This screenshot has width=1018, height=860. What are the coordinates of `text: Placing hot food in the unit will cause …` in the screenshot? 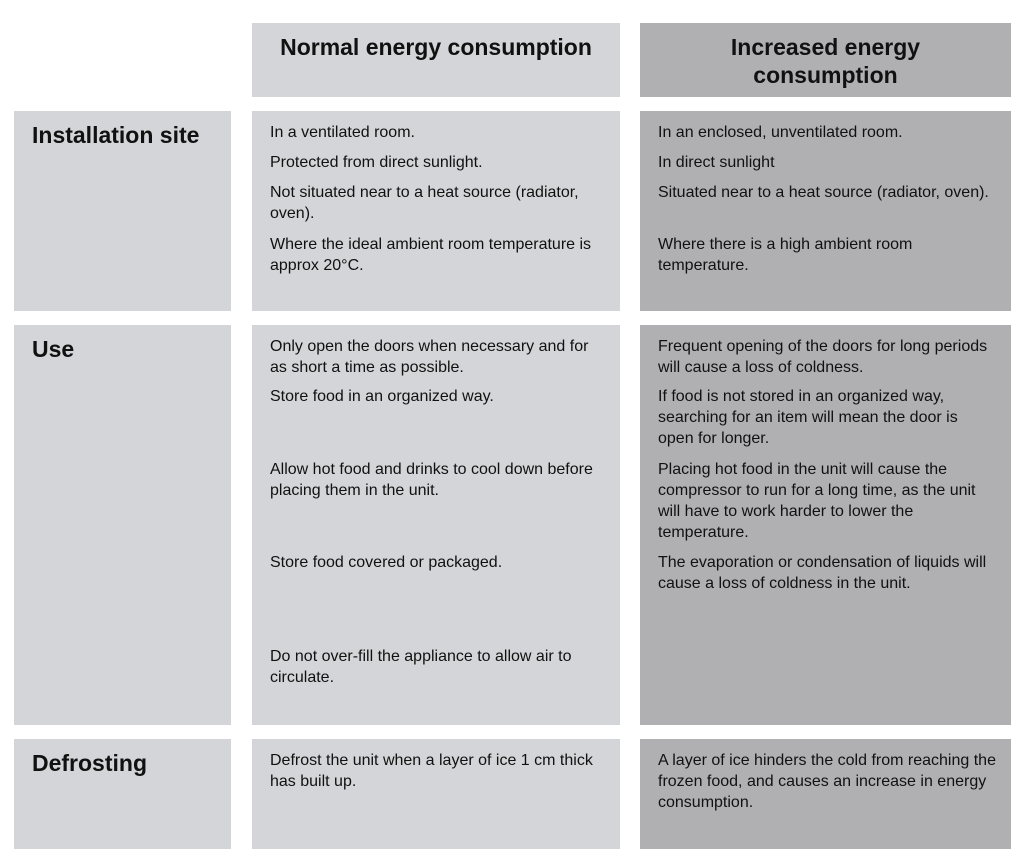 It's located at (817, 501).